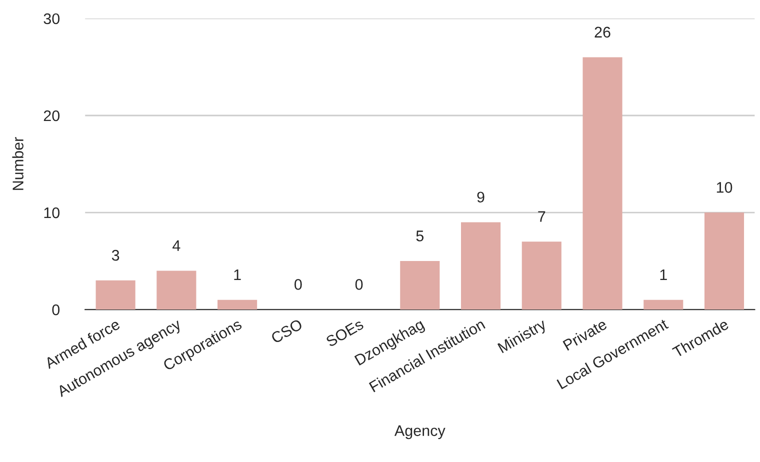 The height and width of the screenshot is (462, 760). I want to click on data-label: 5, so click(420, 236).